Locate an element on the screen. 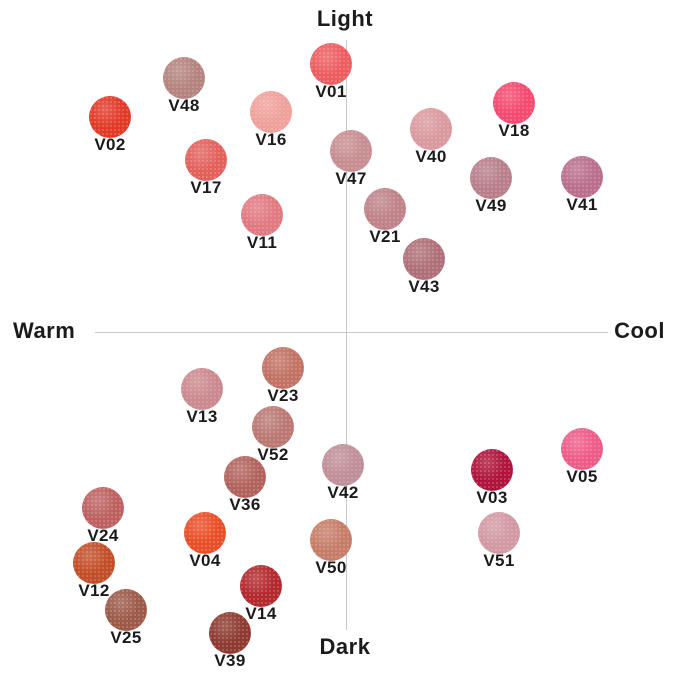 This screenshot has width=679, height=679. shade-swatch: V11 is located at coordinates (262, 223).